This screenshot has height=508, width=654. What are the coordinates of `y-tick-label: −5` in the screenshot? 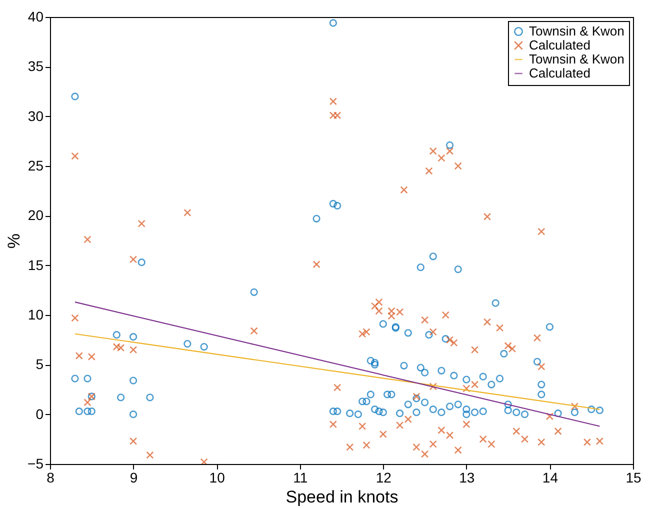 It's located at (36, 464).